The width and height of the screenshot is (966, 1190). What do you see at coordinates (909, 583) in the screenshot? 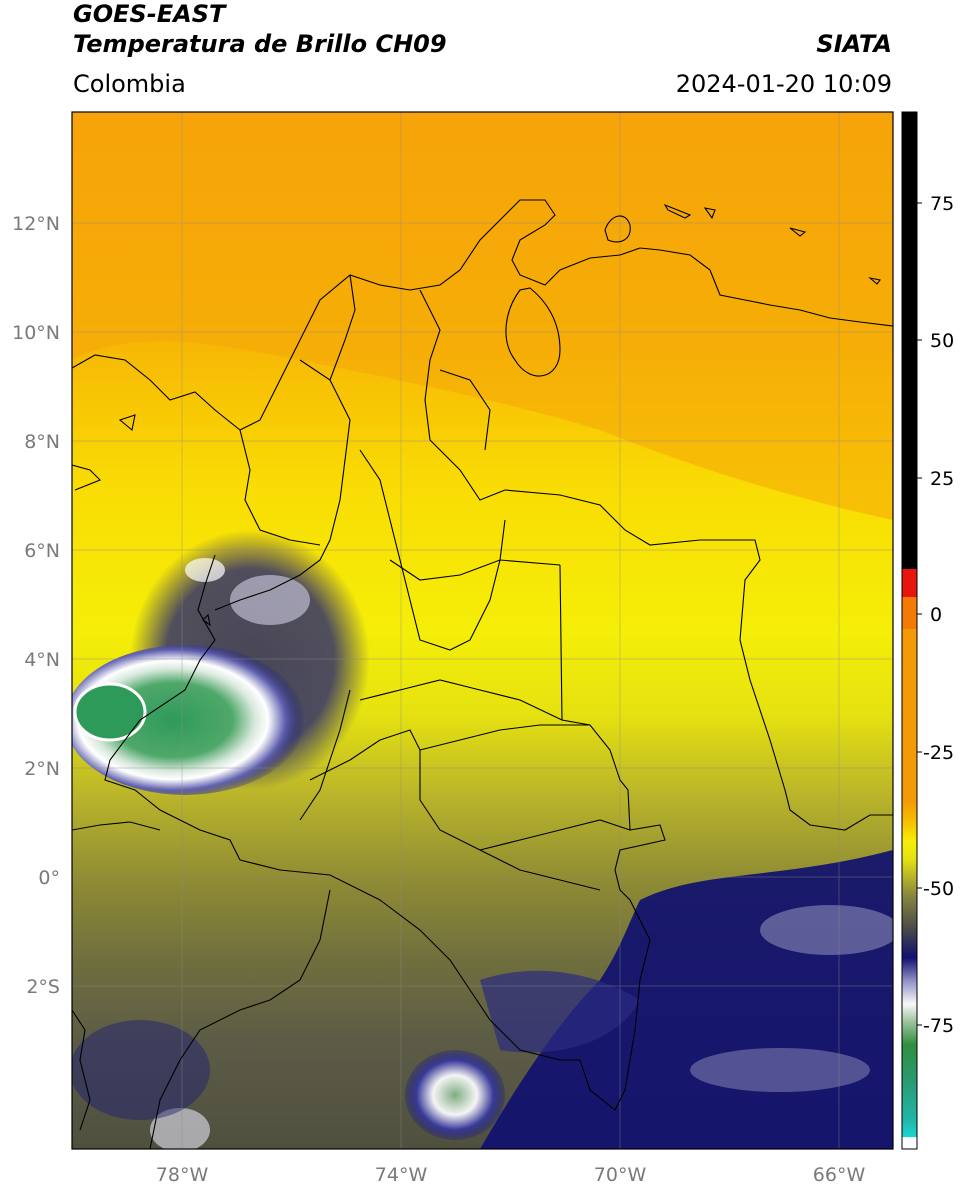
I see `colorbar-red-segment` at bounding box center [909, 583].